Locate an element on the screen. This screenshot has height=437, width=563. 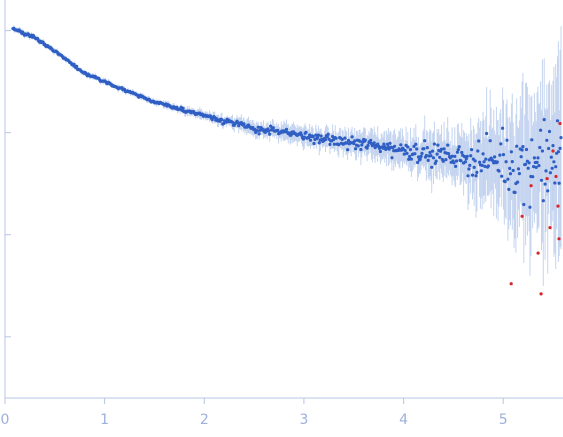
x-tick-label: 5 is located at coordinates (503, 420).